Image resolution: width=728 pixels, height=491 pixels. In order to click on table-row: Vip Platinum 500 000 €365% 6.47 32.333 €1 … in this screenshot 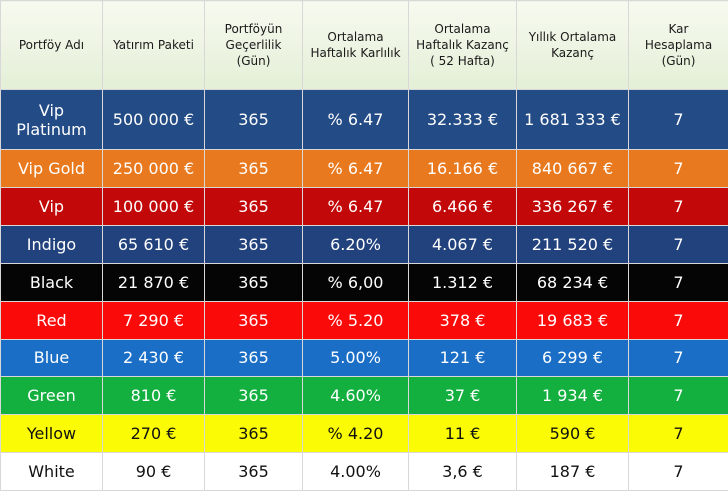, I will do `click(364, 119)`.